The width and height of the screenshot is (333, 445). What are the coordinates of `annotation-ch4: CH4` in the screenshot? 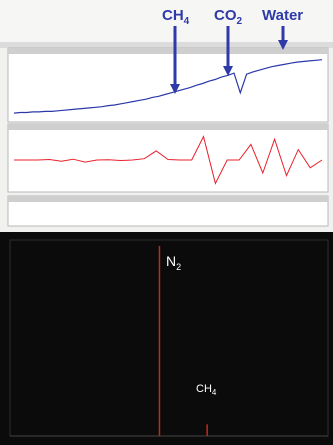 It's located at (176, 50).